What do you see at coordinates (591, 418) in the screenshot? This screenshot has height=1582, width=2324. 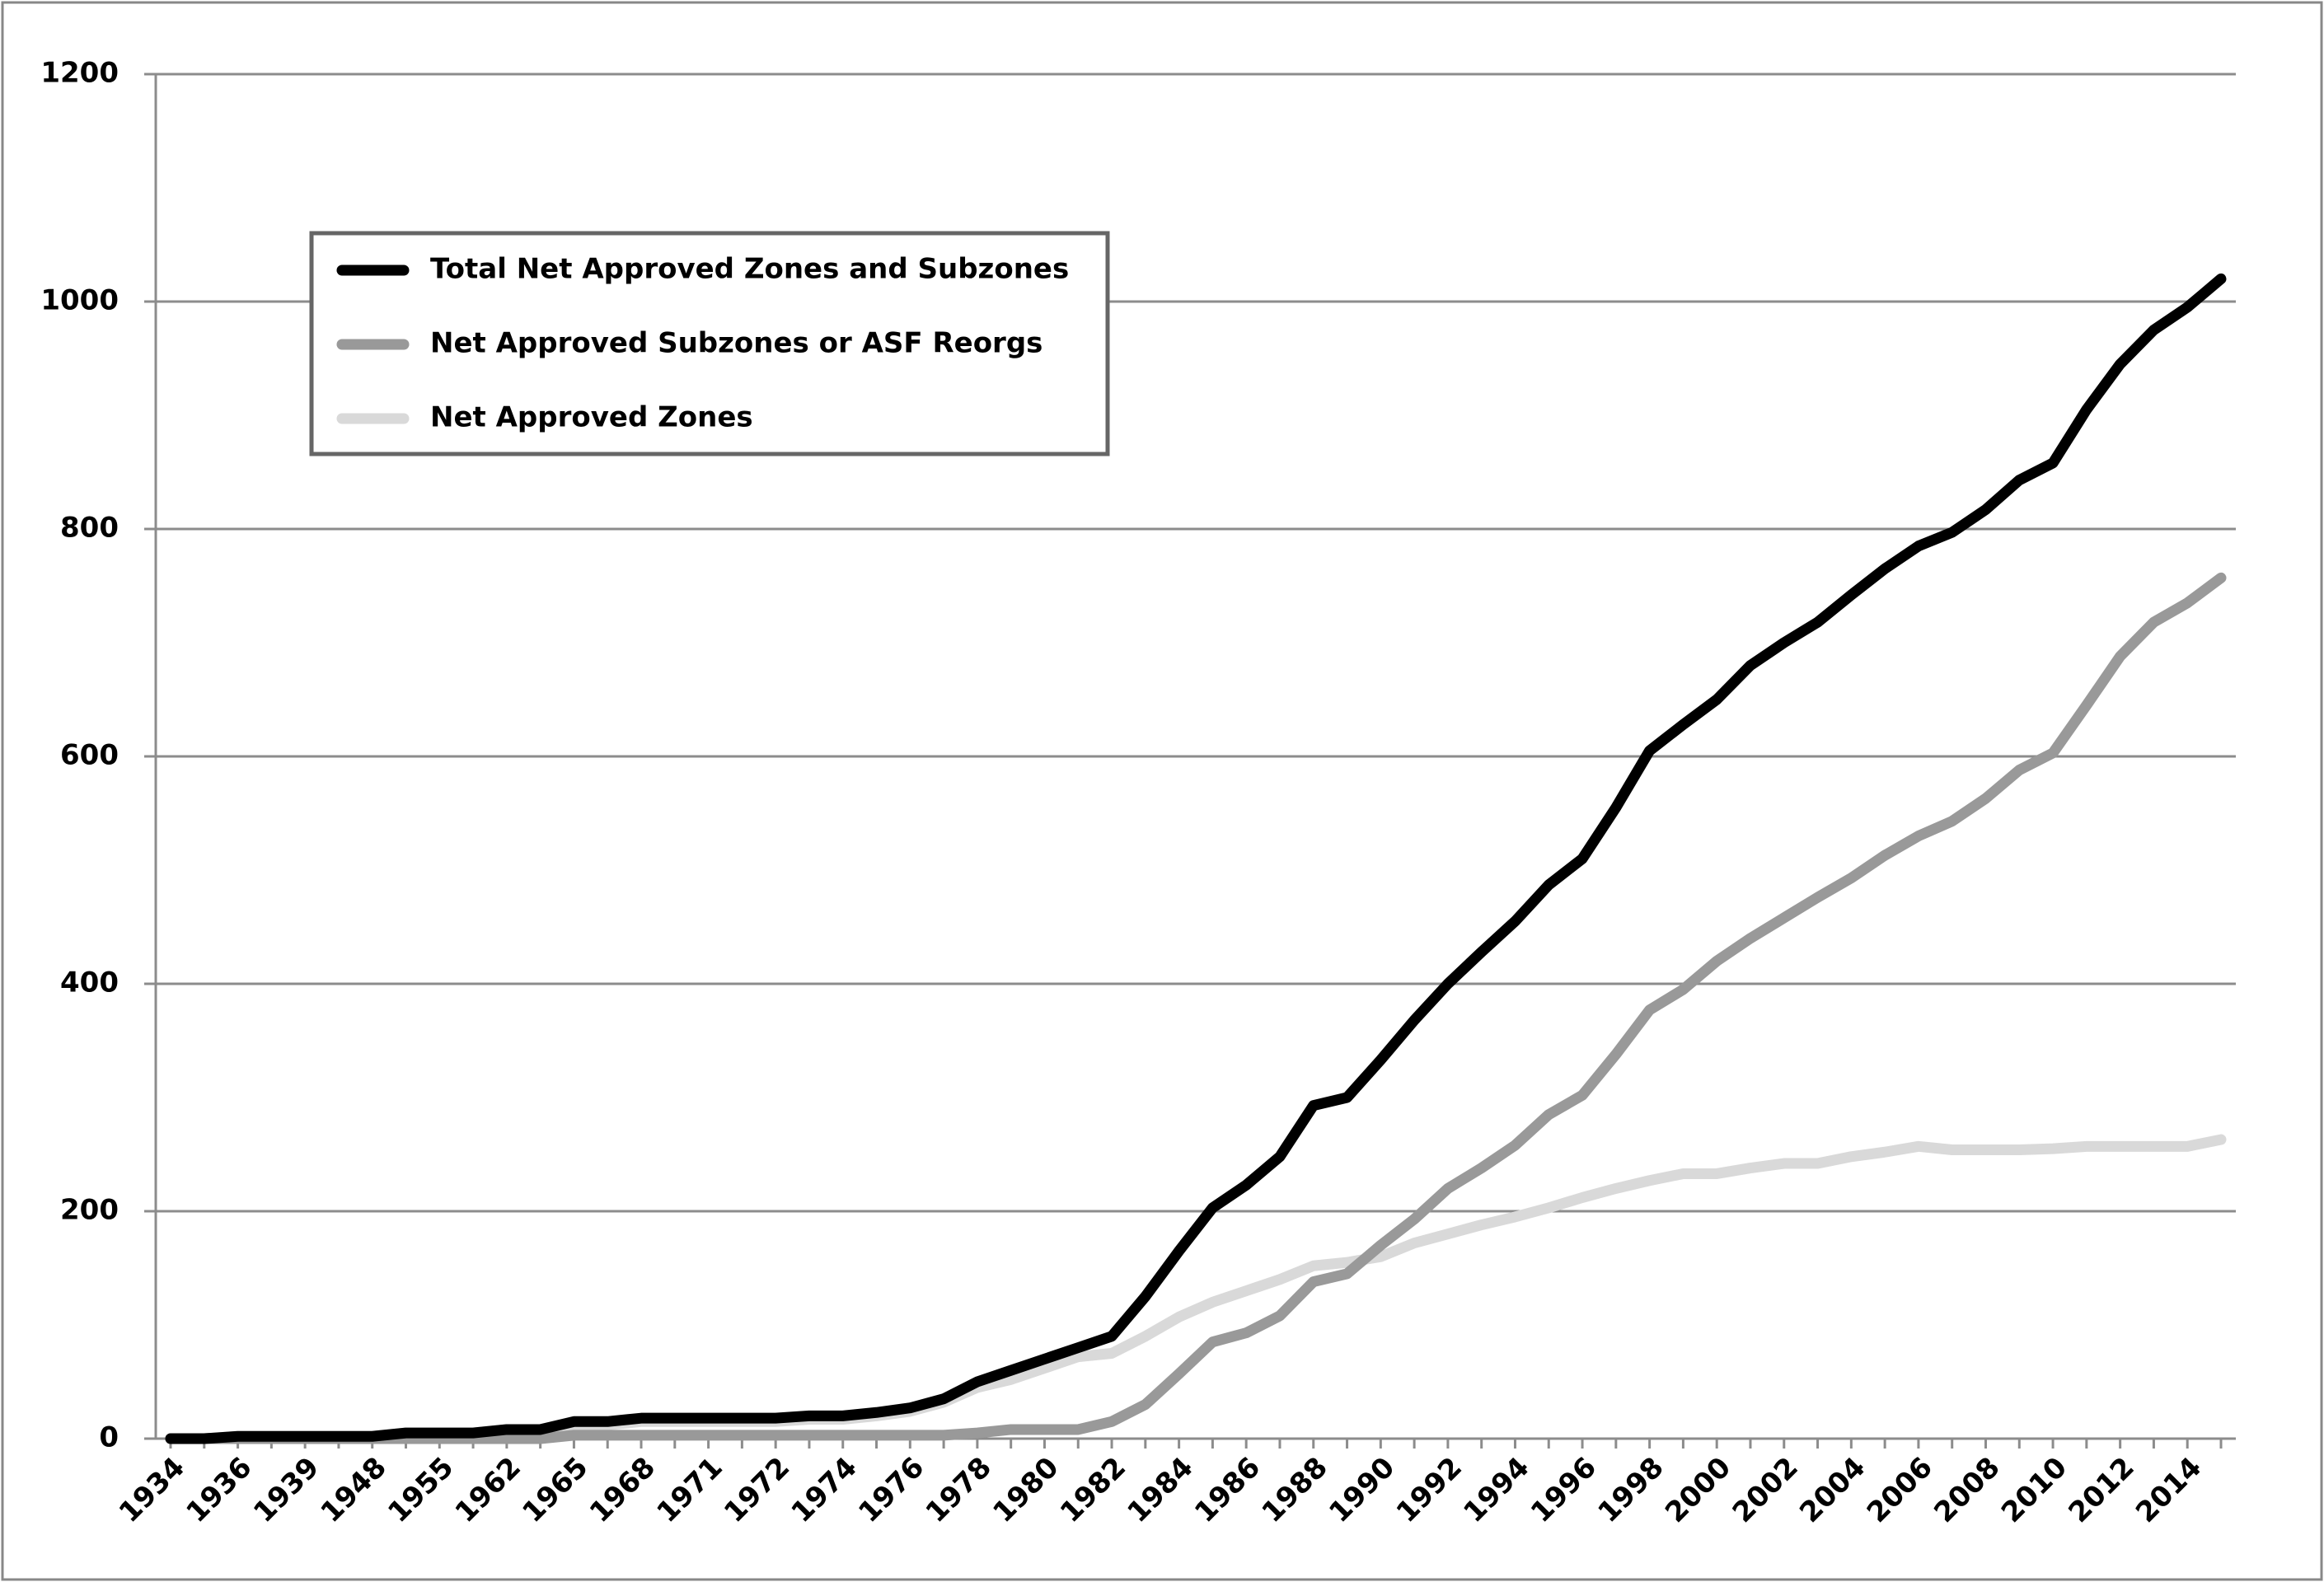 I see `legend-label: Net Approved Zones` at bounding box center [591, 418].